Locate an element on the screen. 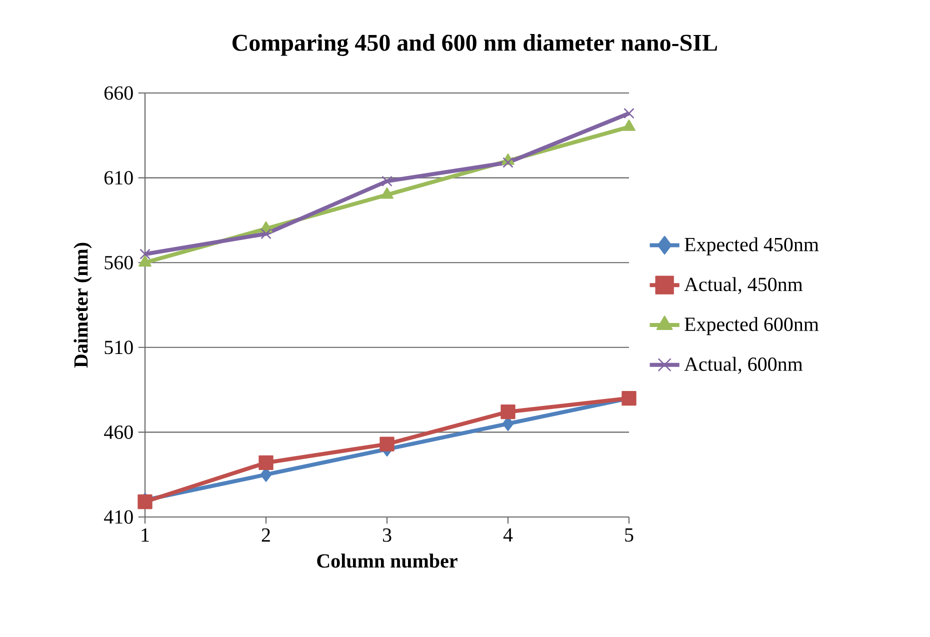  x-tick-label: 1 is located at coordinates (145, 535).